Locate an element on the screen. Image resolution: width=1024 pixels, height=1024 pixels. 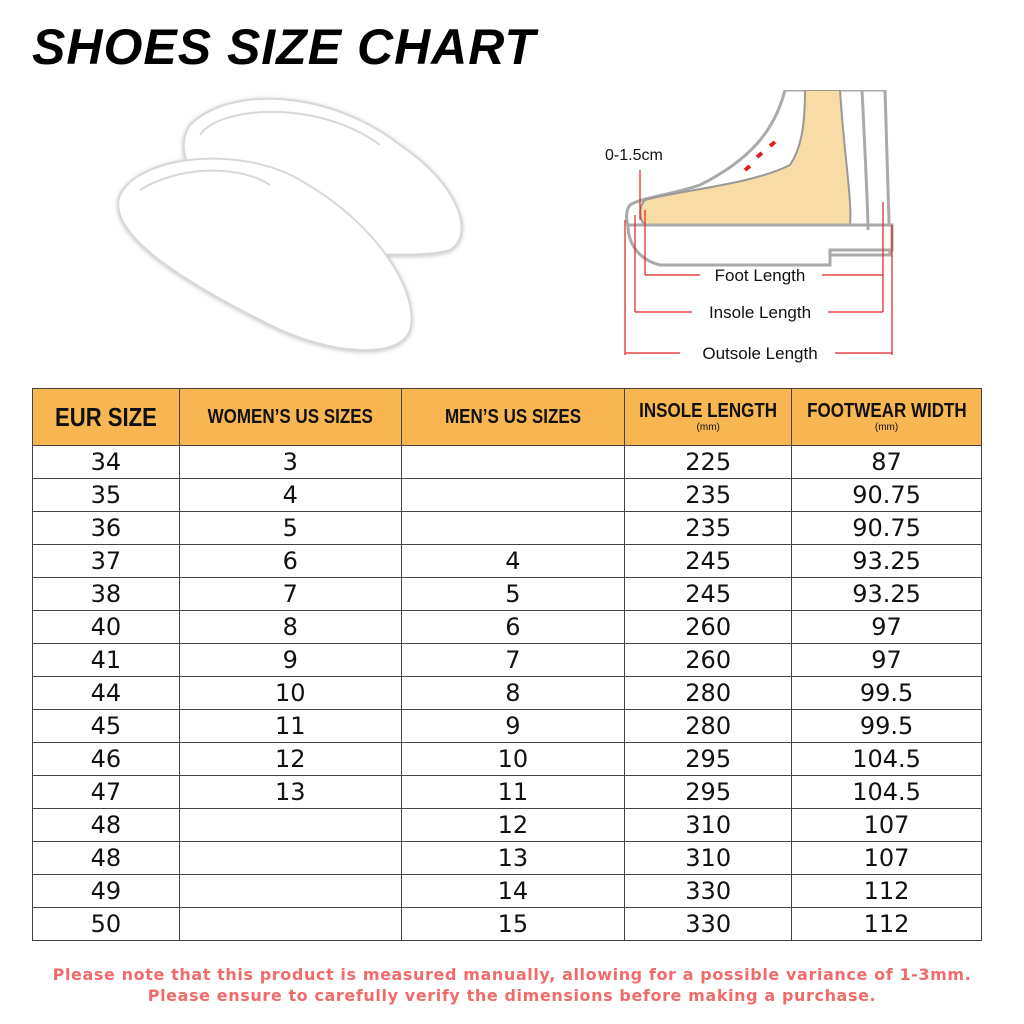
column-header: MEN’S US SIZES is located at coordinates (513, 417).